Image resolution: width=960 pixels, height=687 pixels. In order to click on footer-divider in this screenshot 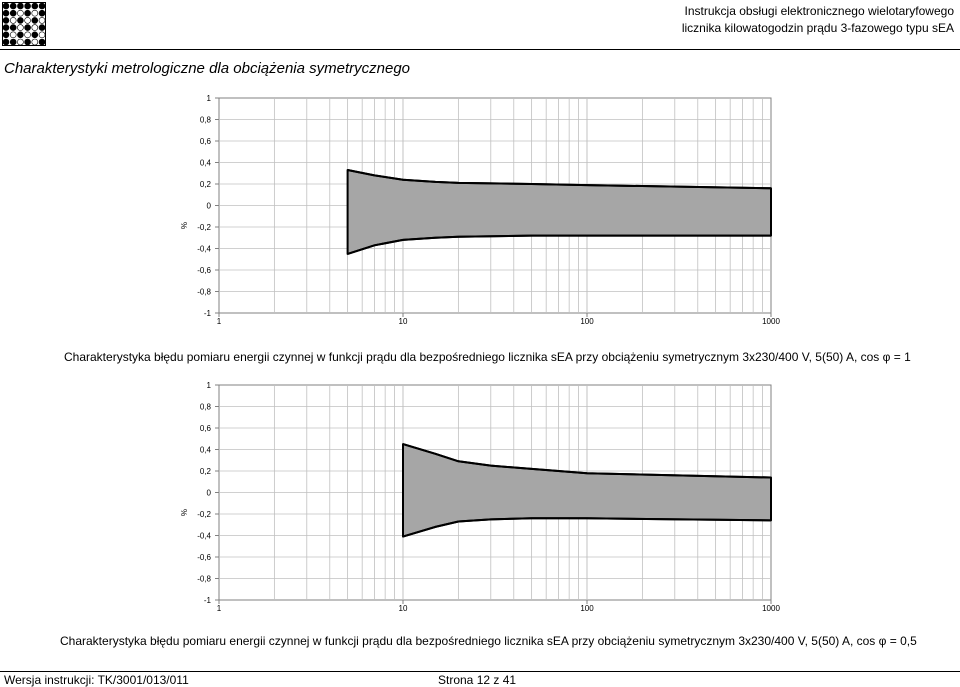, I will do `click(480, 671)`.